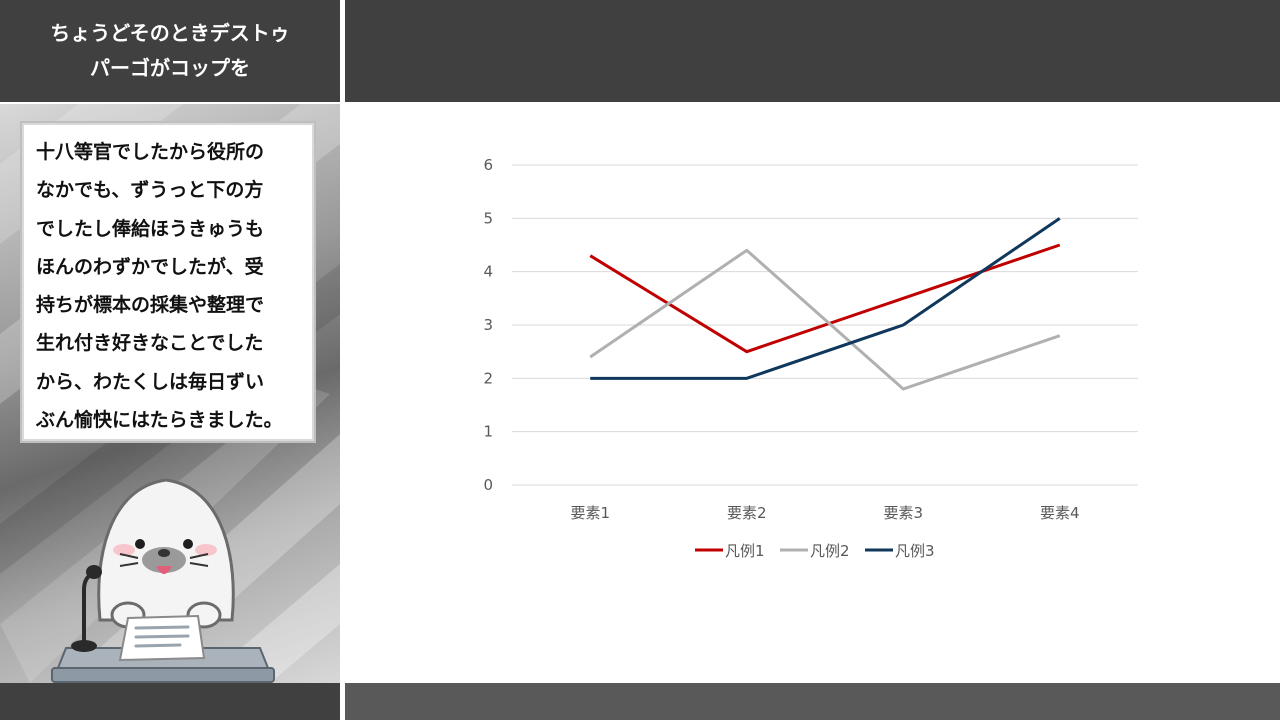 The height and width of the screenshot is (720, 1280). What do you see at coordinates (170, 701) in the screenshot?
I see `footer-band-left` at bounding box center [170, 701].